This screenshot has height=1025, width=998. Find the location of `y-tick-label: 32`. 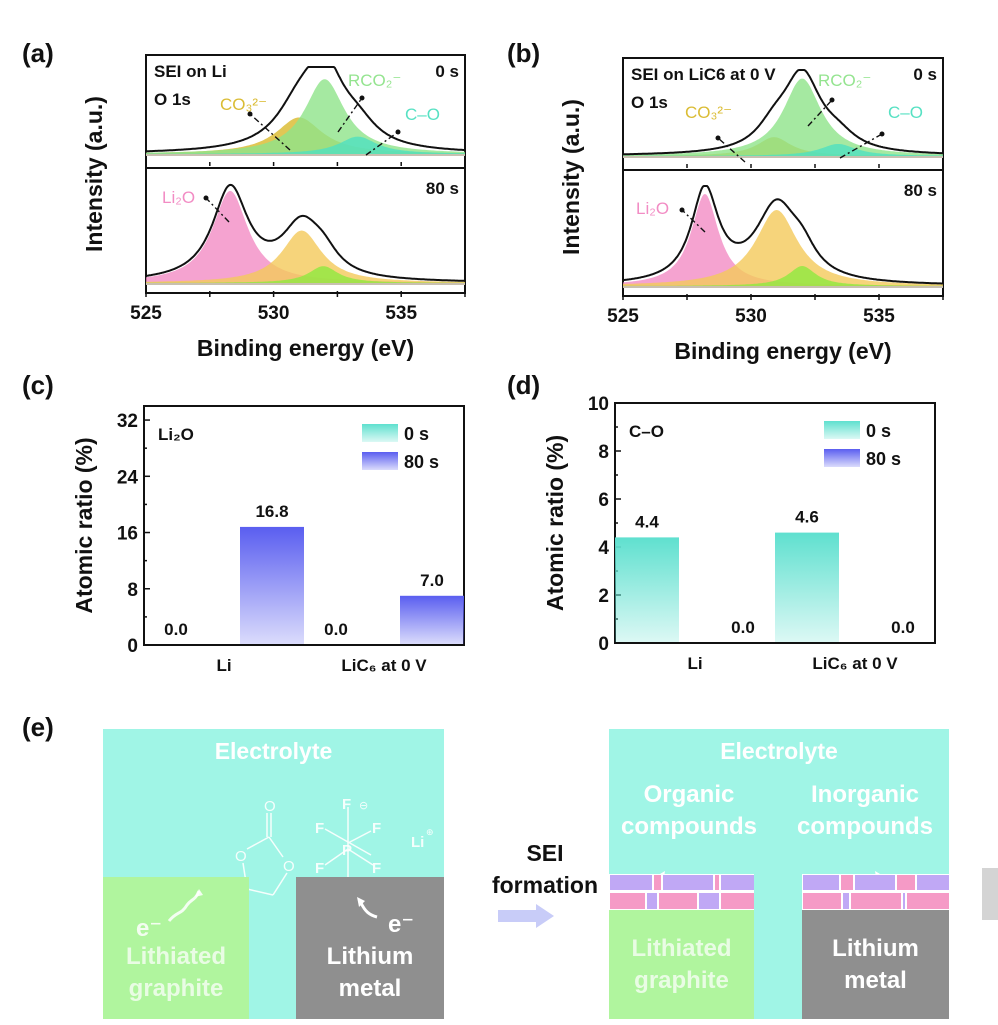

y-tick-label: 32 is located at coordinates (127, 421).